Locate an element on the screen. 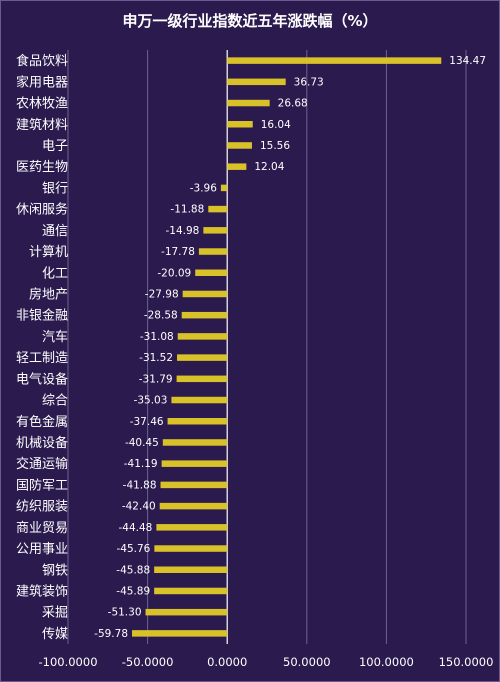 The image size is (500, 682). value-label: 26.68 is located at coordinates (293, 104).